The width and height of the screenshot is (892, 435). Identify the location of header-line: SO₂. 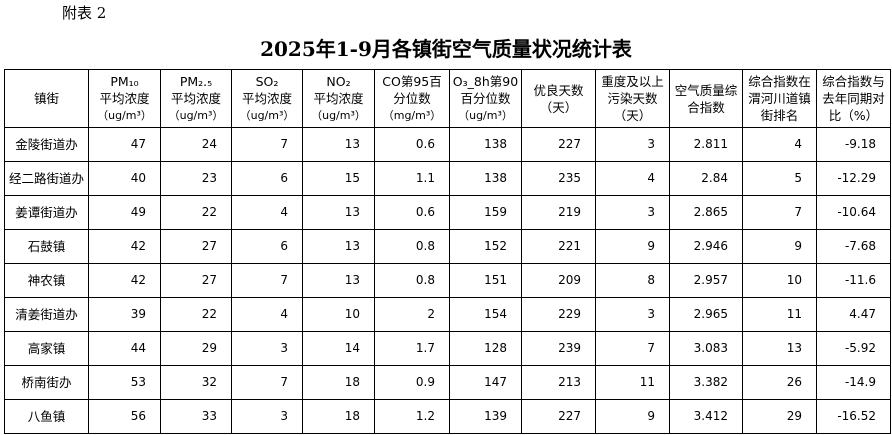
(267, 81).